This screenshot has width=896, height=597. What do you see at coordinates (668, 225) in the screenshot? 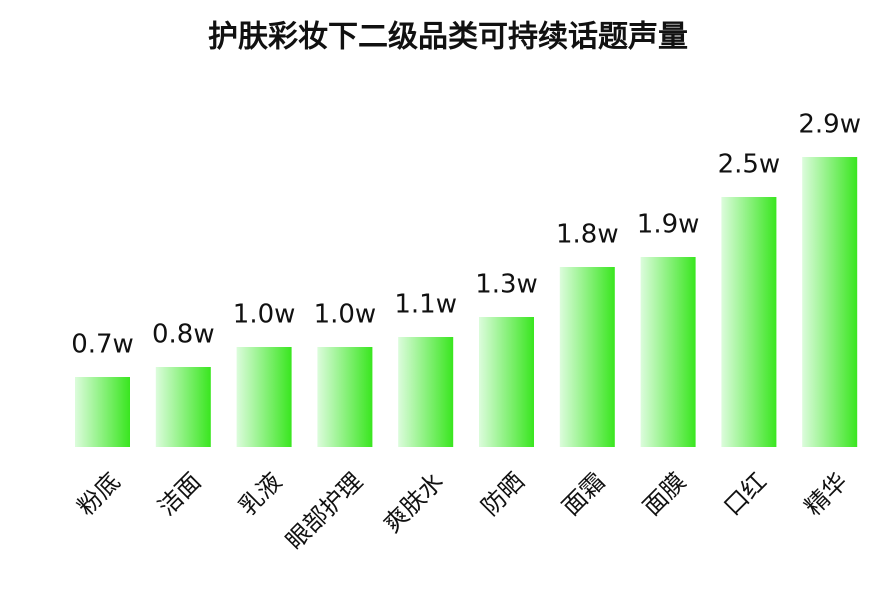
I see `value-label: 1.9w` at bounding box center [668, 225].